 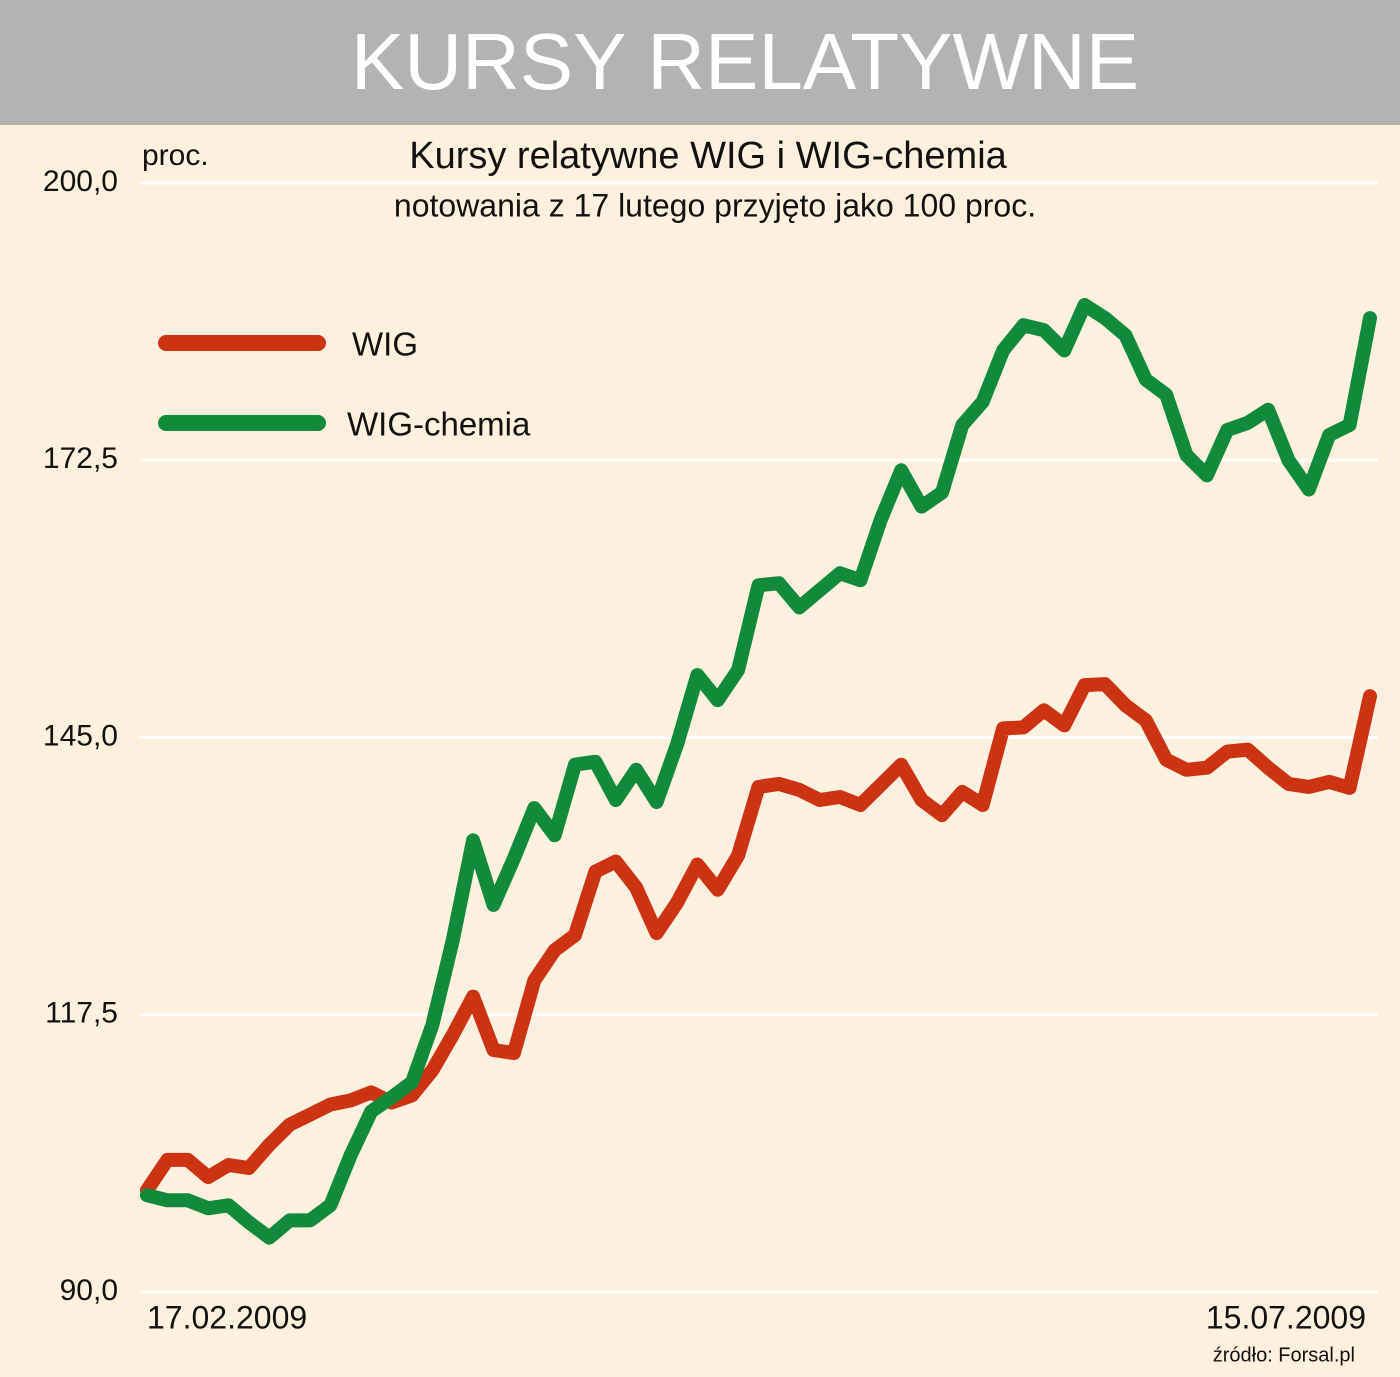 I want to click on banner-bar, so click(x=700, y=62).